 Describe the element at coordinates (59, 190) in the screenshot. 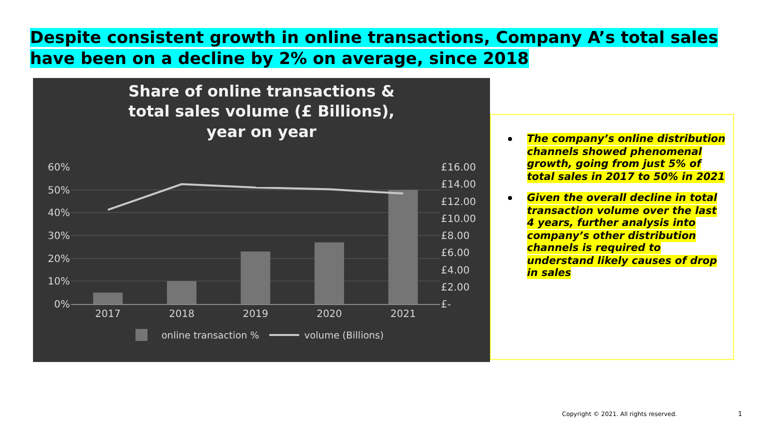

I see `y-tick-label: 50%` at that location.